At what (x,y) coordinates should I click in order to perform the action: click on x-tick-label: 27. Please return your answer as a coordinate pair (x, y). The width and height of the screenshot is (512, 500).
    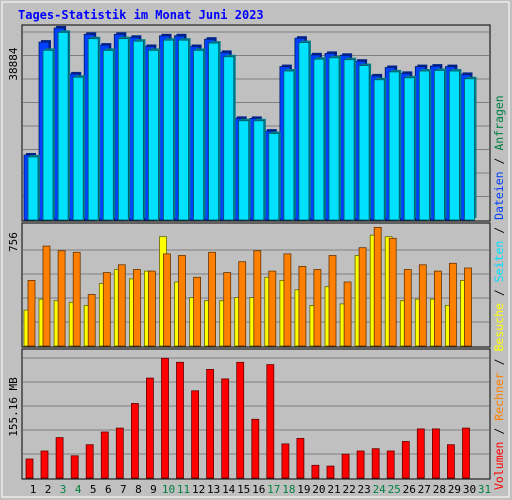
    Looking at the image, I should click on (424, 489).